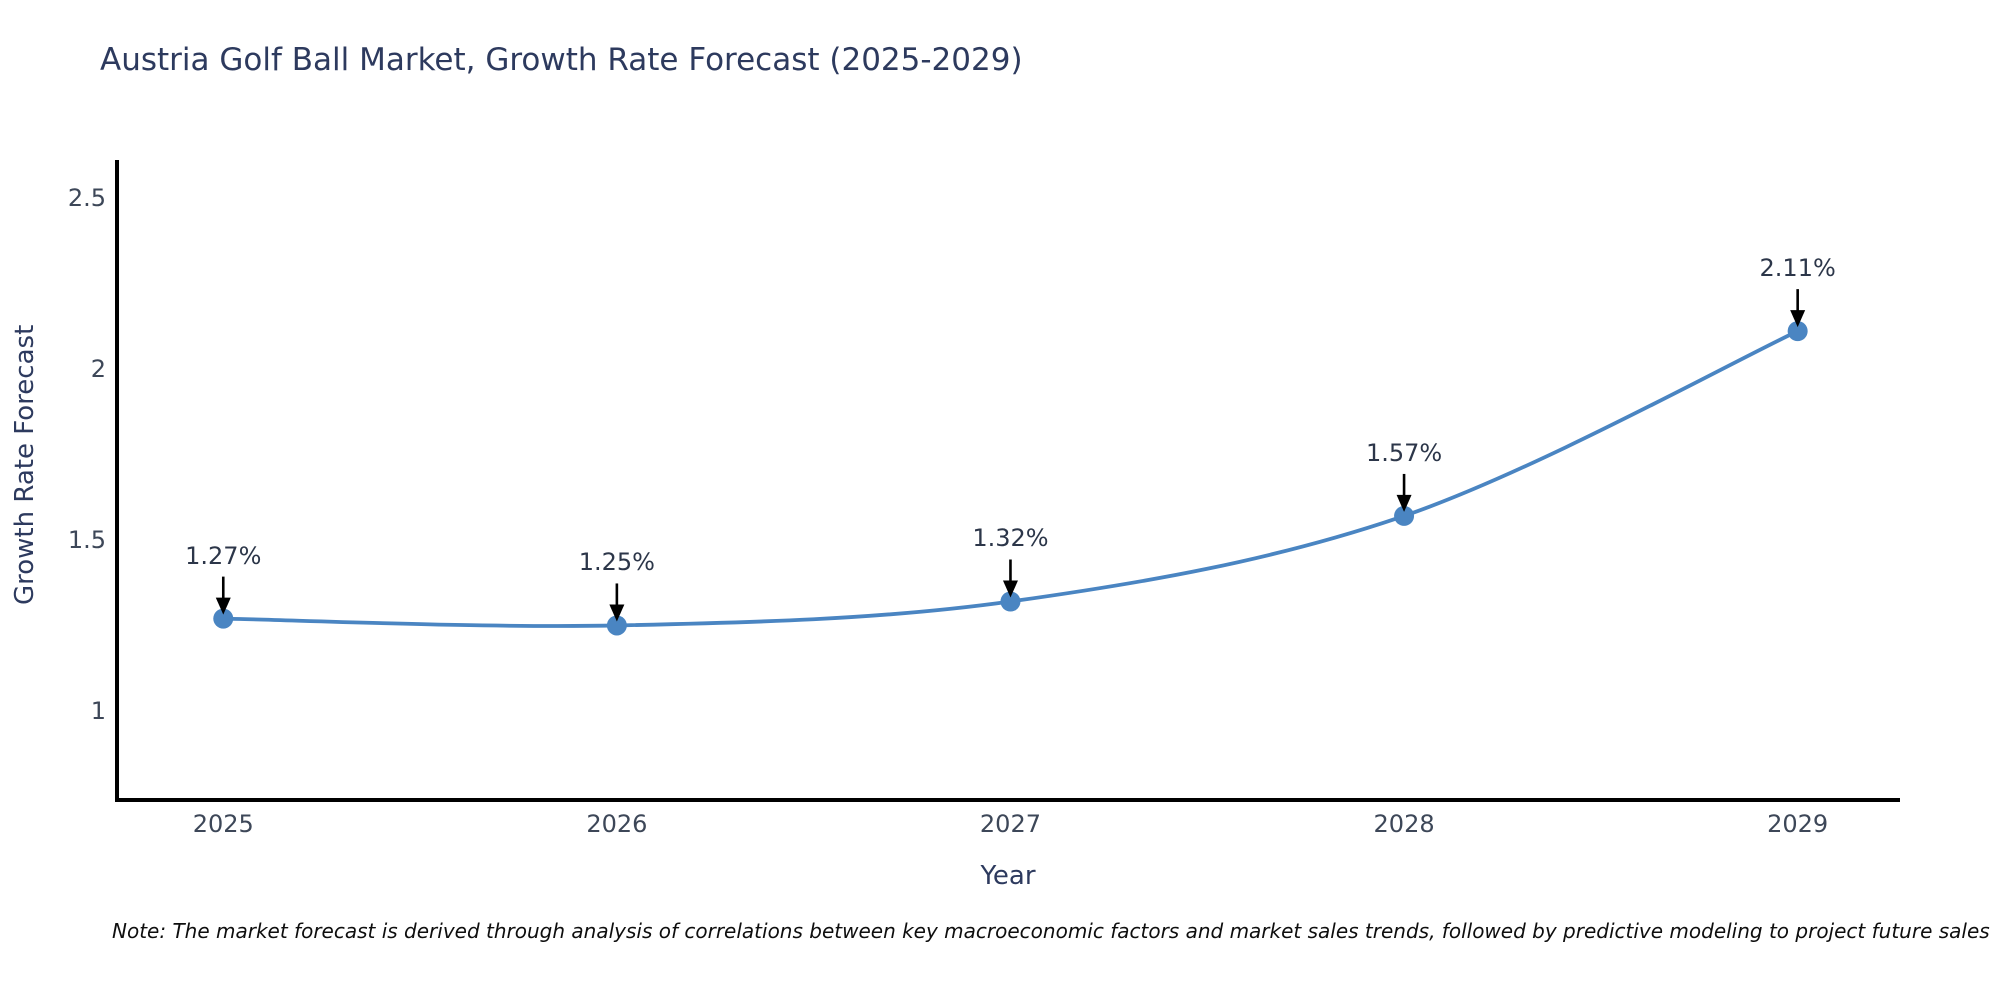  What do you see at coordinates (86, 539) in the screenshot?
I see `y-tick-label-1.5: 1.5` at bounding box center [86, 539].